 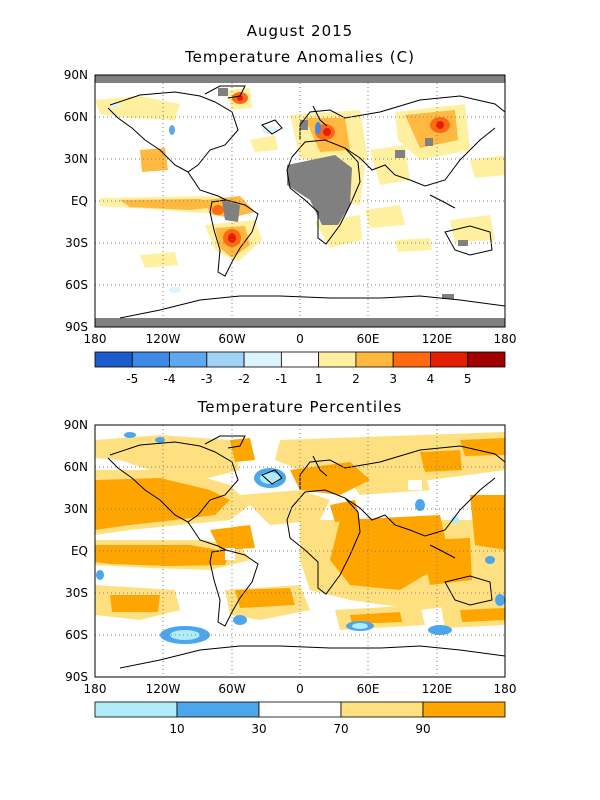 I want to click on anomaly-lat-labels: 90N 60N 30N EQ 30S 60S 90S, so click(x=76, y=201).